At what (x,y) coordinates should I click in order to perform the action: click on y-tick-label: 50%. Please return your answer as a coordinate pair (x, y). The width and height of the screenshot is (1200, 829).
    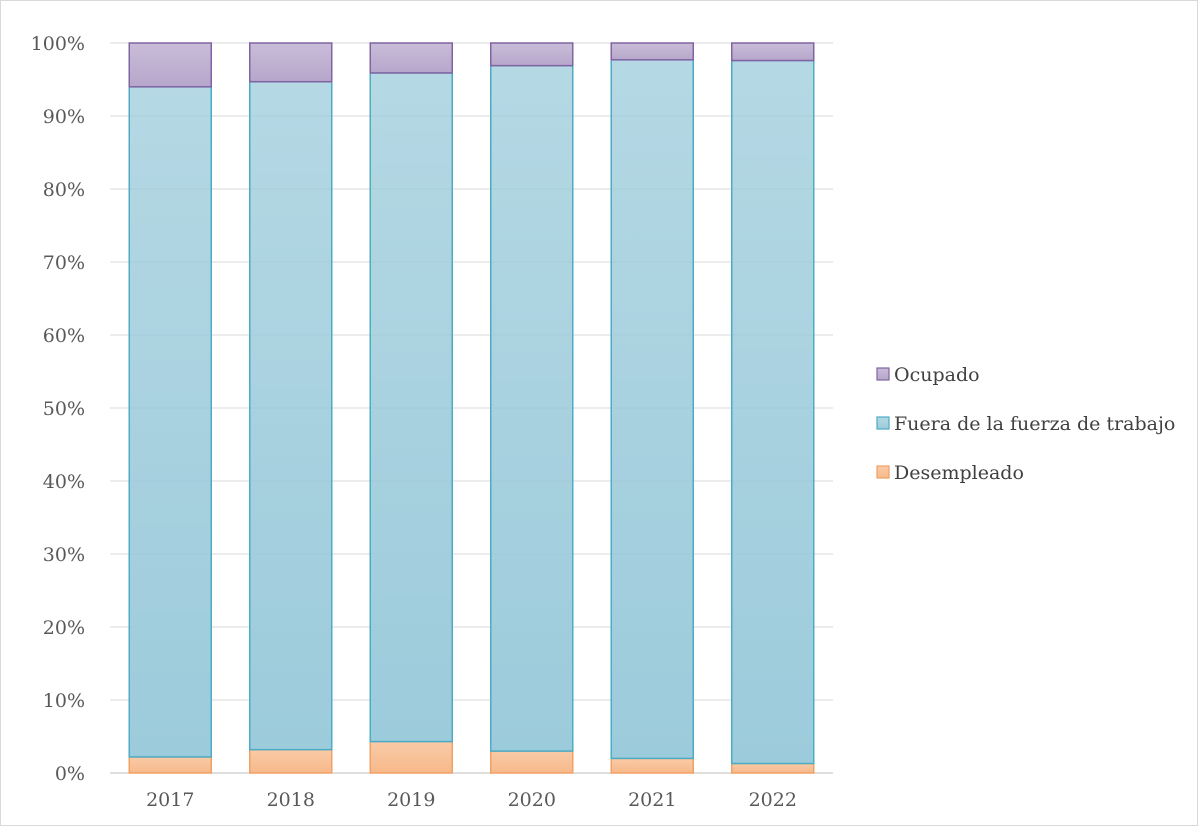
    Looking at the image, I should click on (64, 409).